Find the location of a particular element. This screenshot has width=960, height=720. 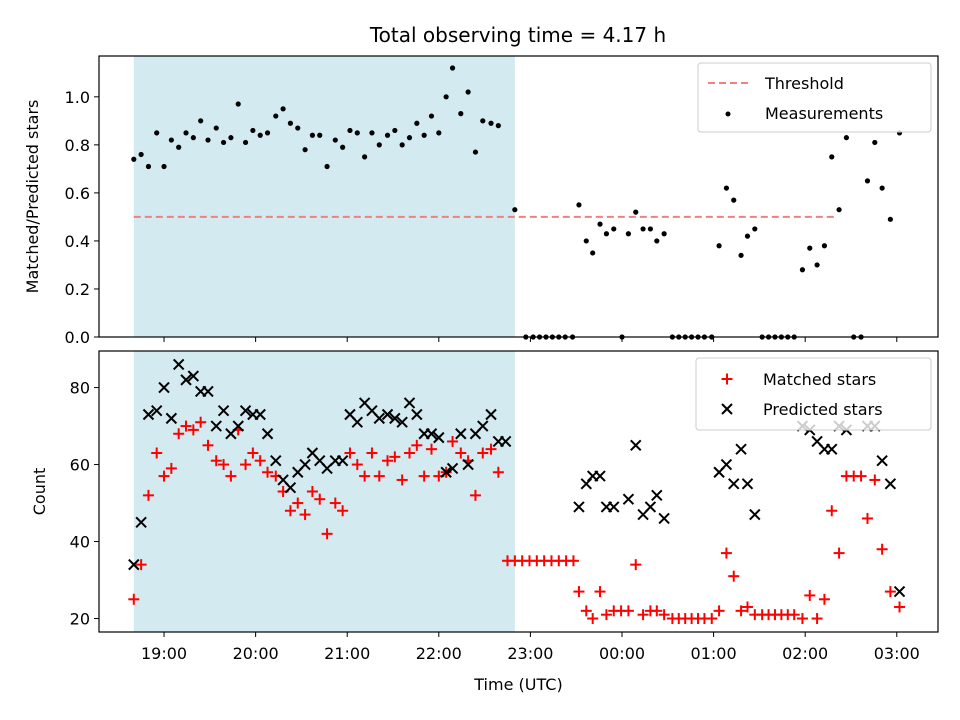

legend-box is located at coordinates (813, 394).